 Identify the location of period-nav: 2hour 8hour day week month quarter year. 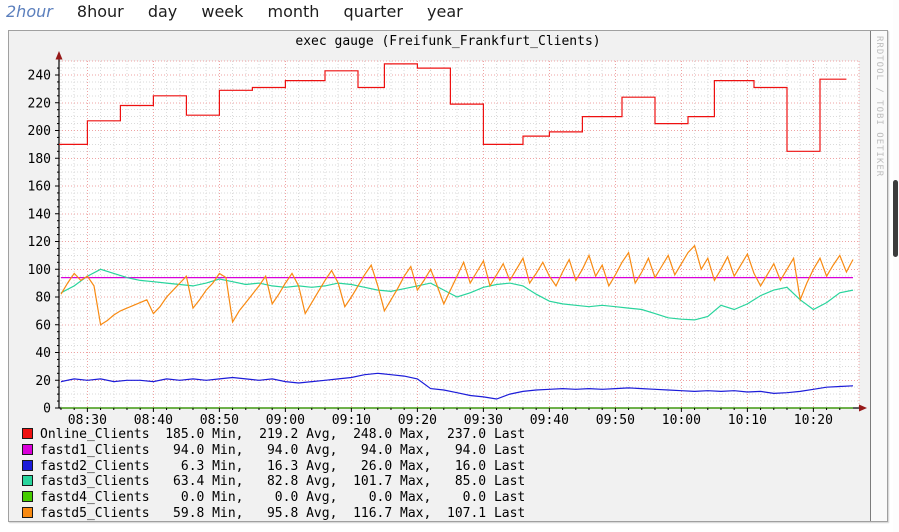
(244, 14).